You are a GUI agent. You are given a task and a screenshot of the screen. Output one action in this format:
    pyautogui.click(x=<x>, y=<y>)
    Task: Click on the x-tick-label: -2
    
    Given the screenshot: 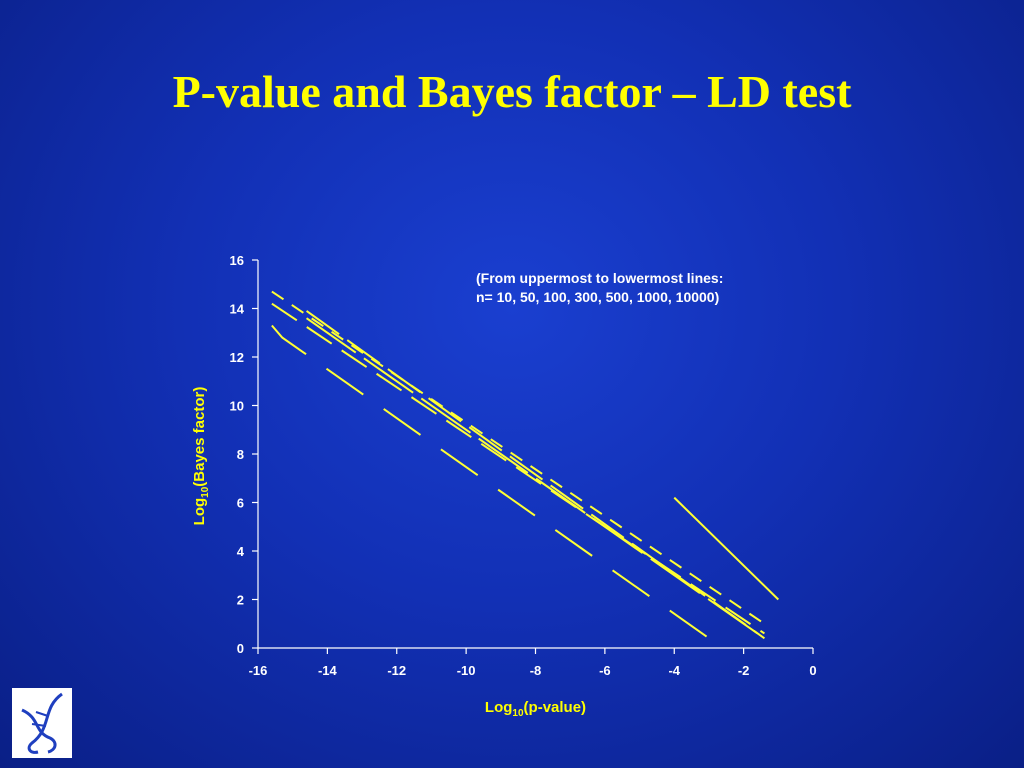 What is the action you would take?
    pyautogui.click(x=744, y=670)
    